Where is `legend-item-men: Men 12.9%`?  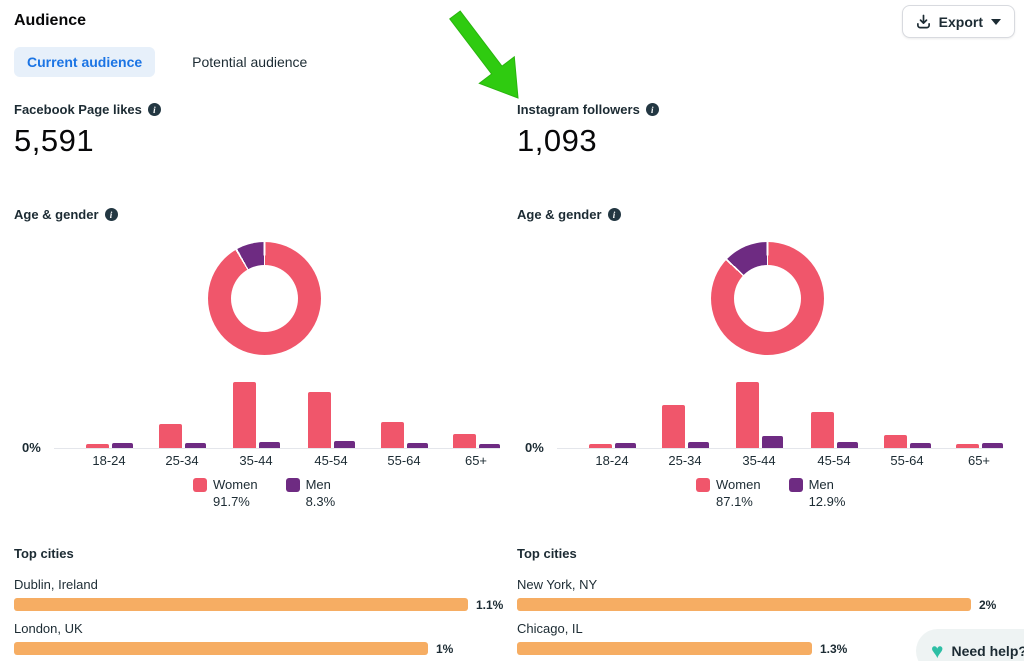 legend-item-men: Men 12.9% is located at coordinates (817, 493).